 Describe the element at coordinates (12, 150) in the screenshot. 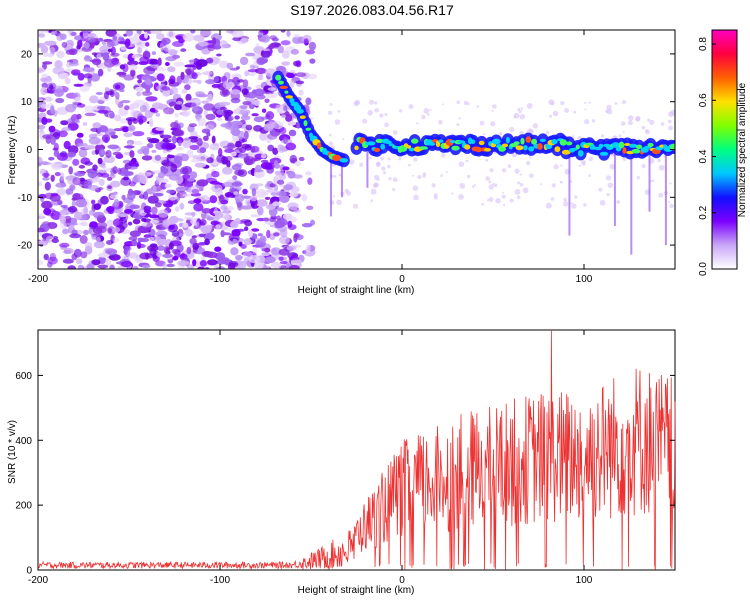

I see `spectrogram-y-label: Frequency (Hz)` at that location.